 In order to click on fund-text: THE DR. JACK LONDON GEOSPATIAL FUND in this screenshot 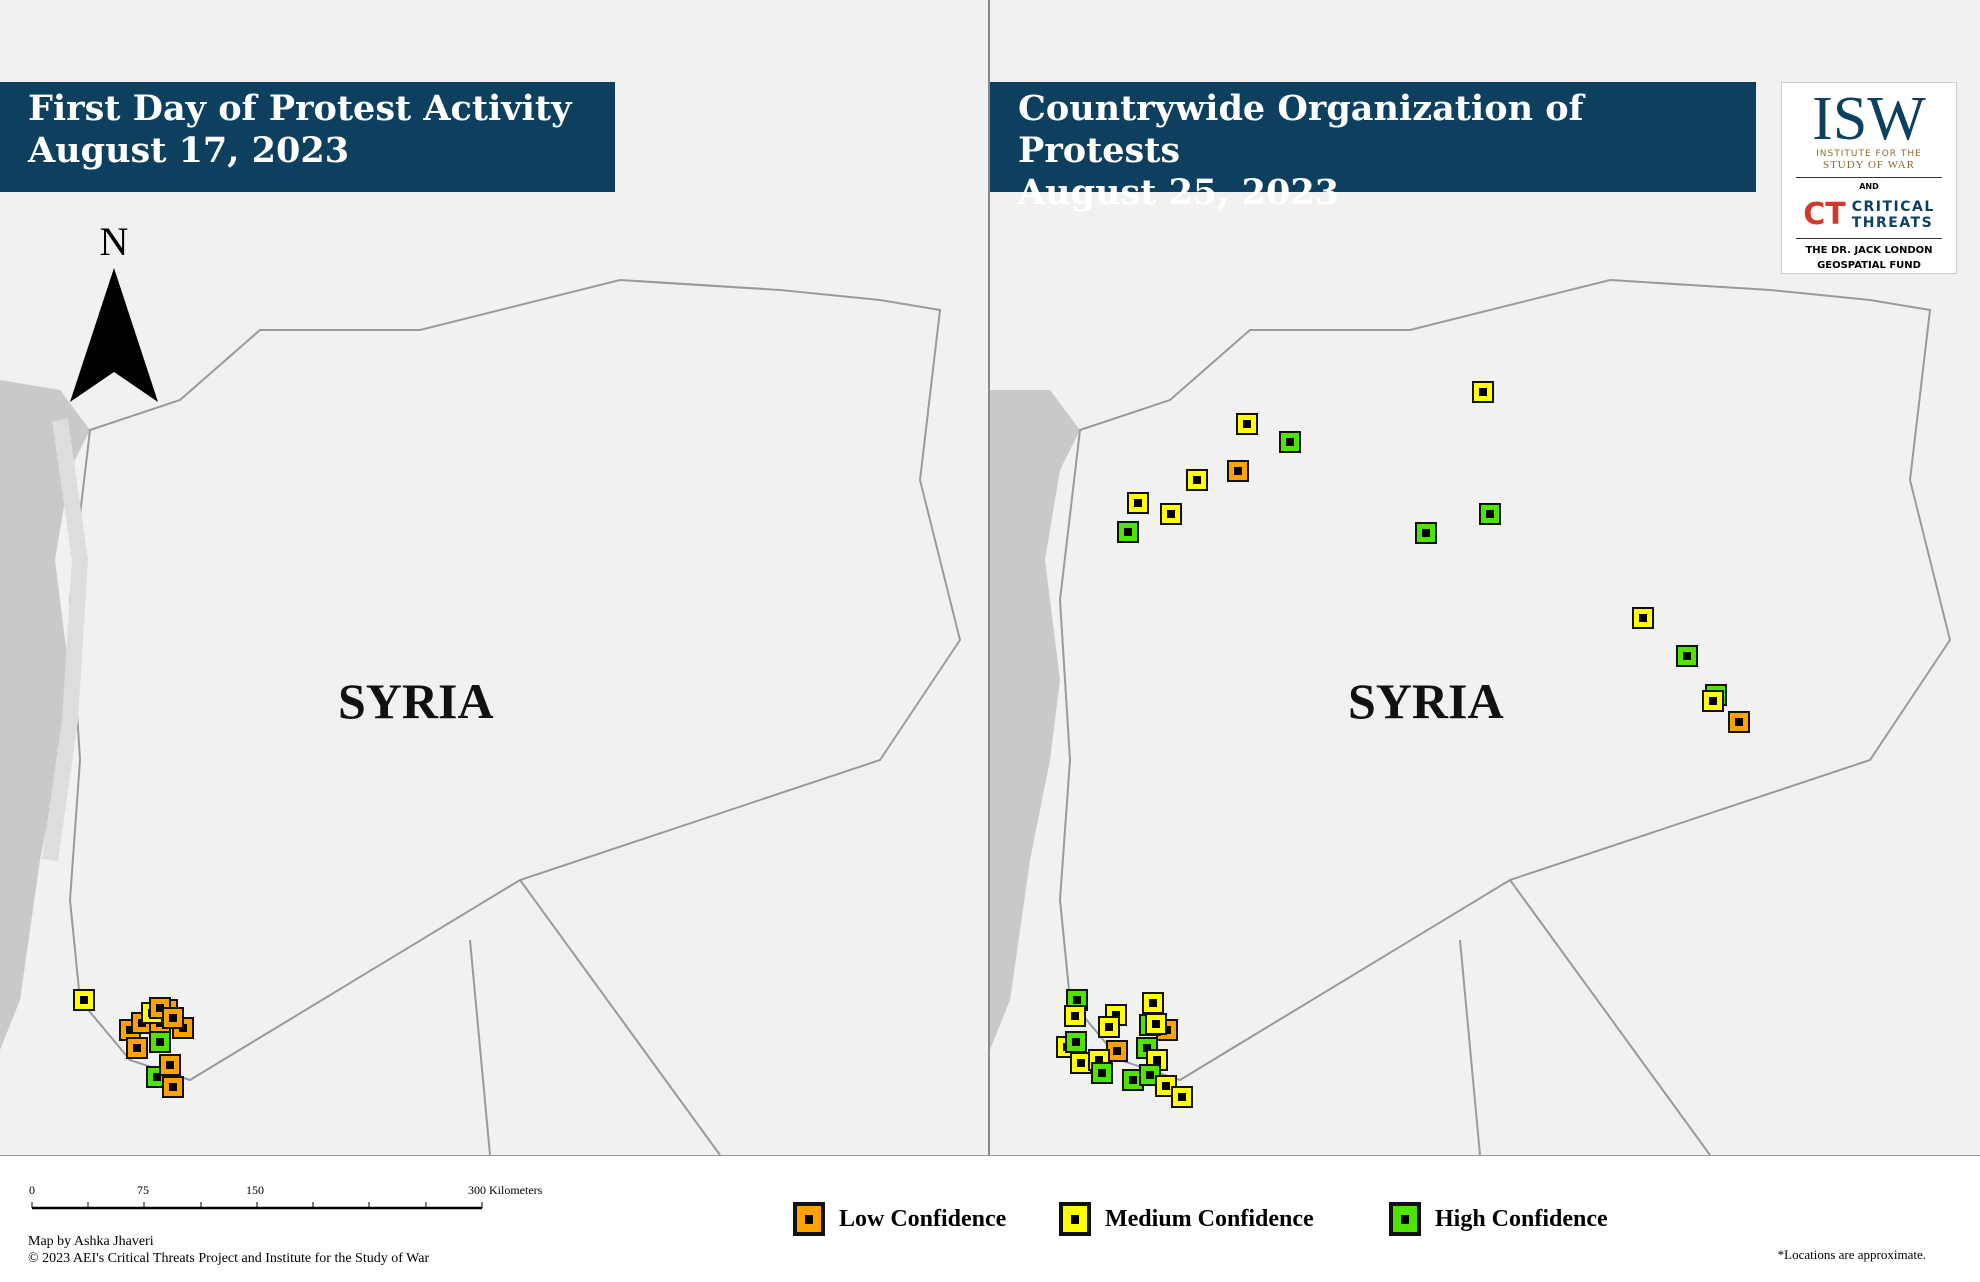, I will do `click(1869, 255)`.